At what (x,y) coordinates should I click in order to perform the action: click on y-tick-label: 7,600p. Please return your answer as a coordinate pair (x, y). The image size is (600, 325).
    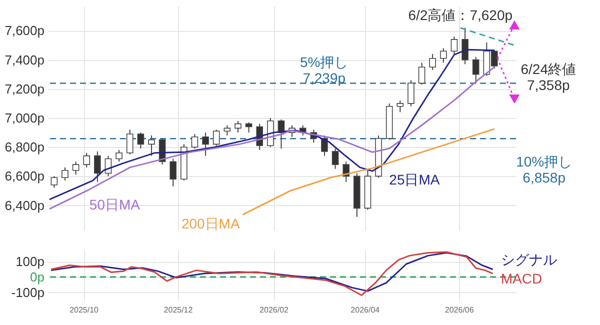
    Looking at the image, I should click on (24, 30).